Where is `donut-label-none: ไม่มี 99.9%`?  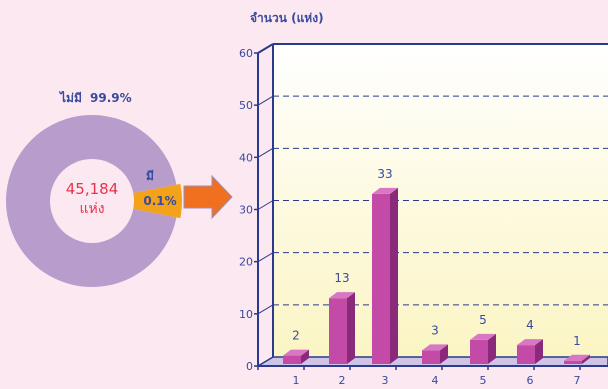 donut-label-none: ไม่มี 99.9% is located at coordinates (95, 97).